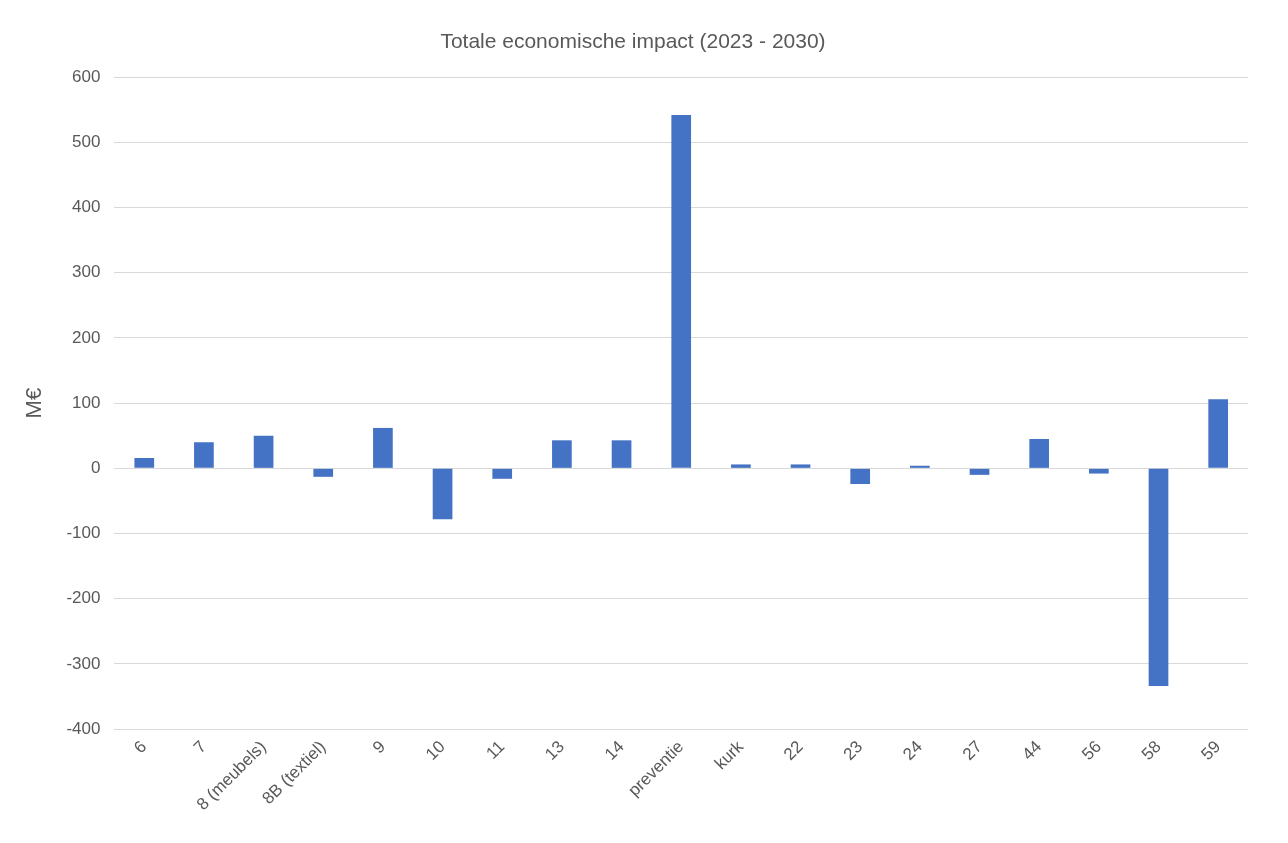 The width and height of the screenshot is (1288, 843). I want to click on x-tick-label: 14, so click(614, 750).